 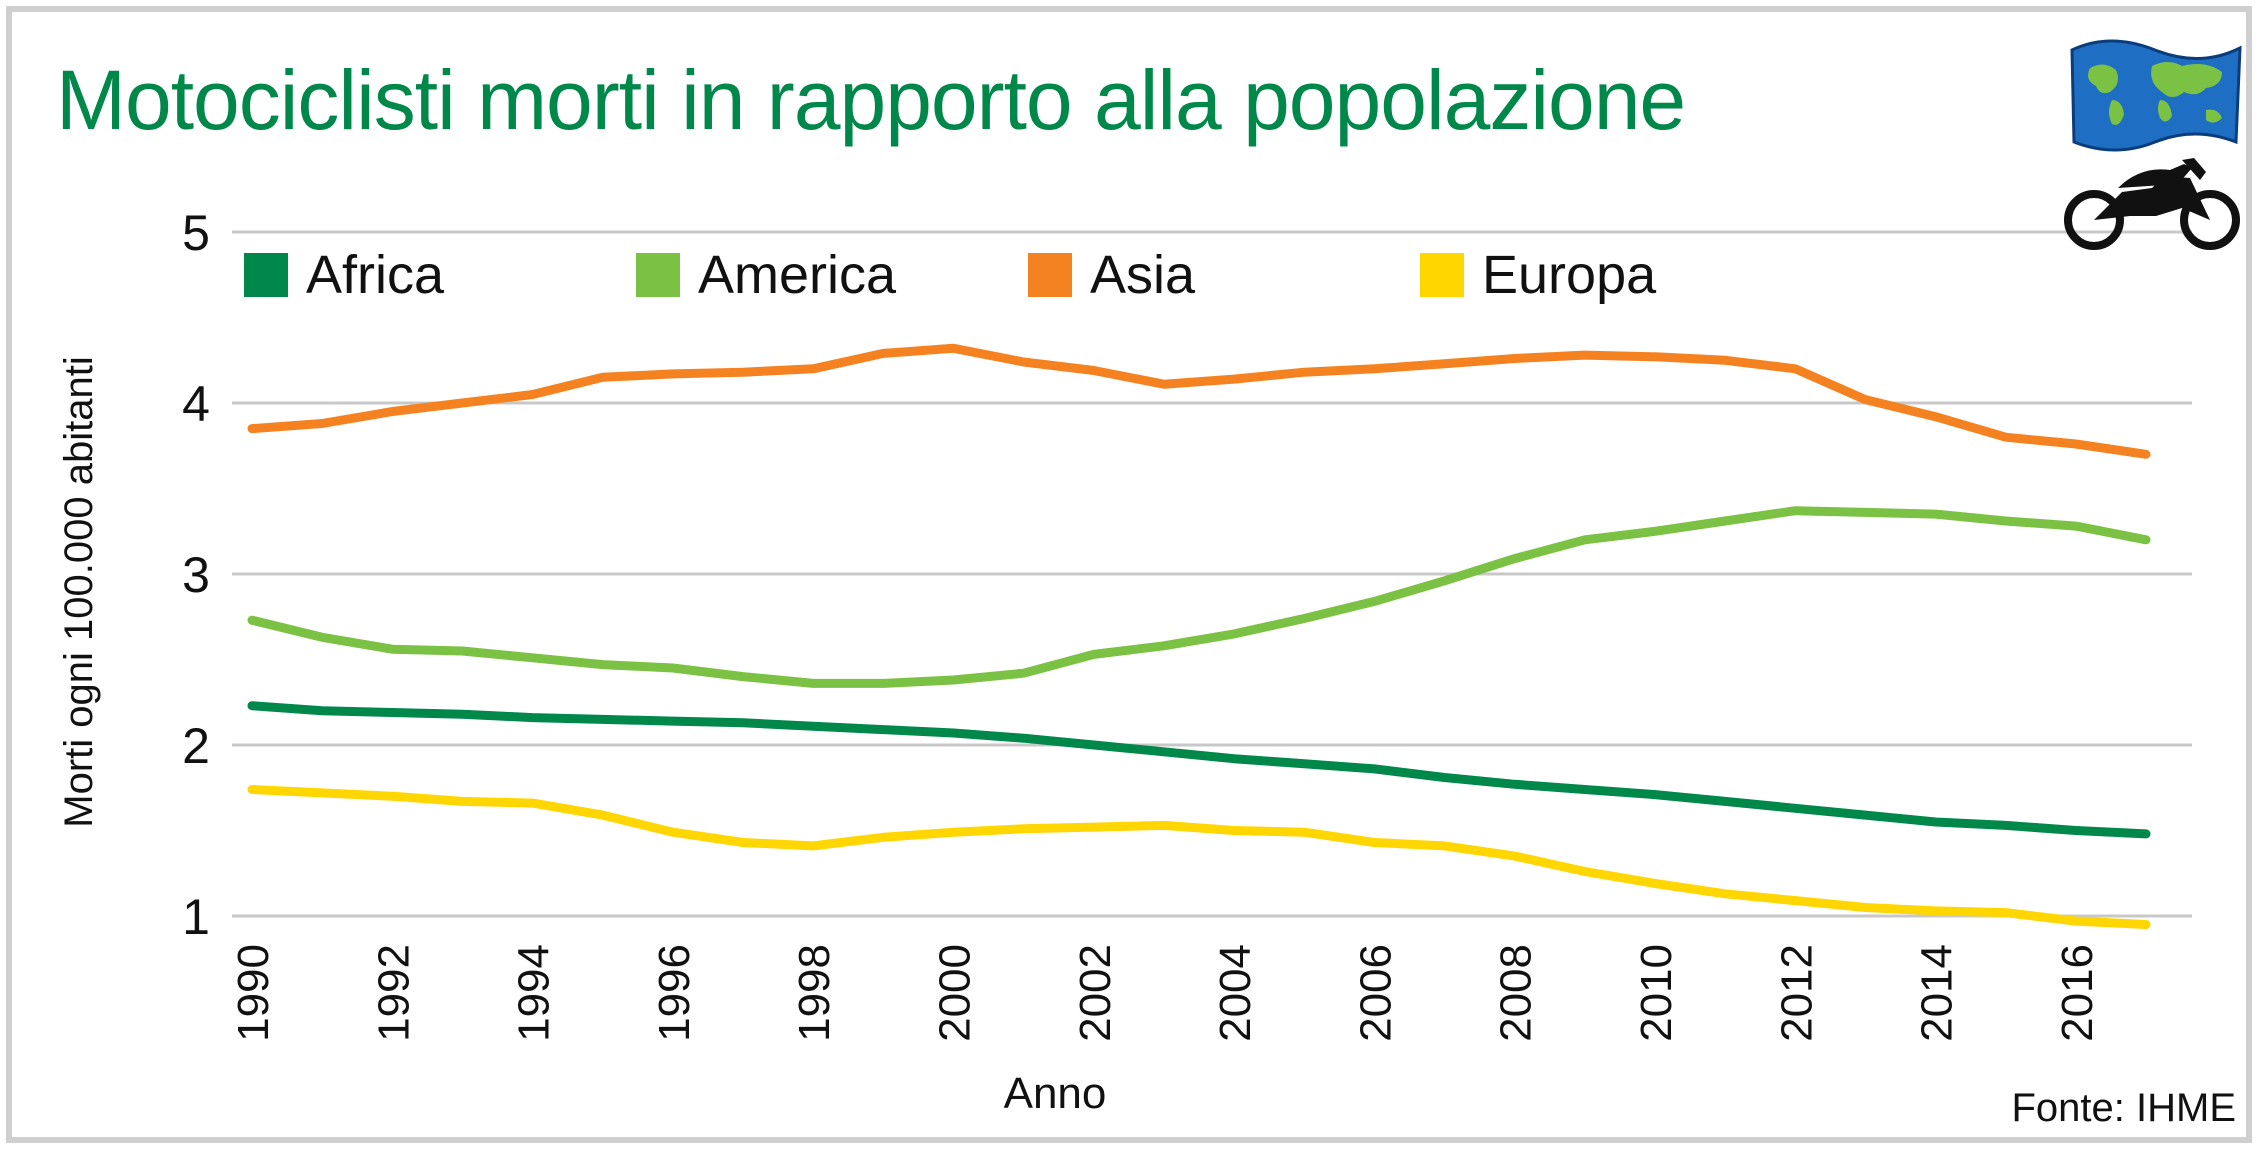 I want to click on x-tick-label: 2004, so click(x=1235, y=993).